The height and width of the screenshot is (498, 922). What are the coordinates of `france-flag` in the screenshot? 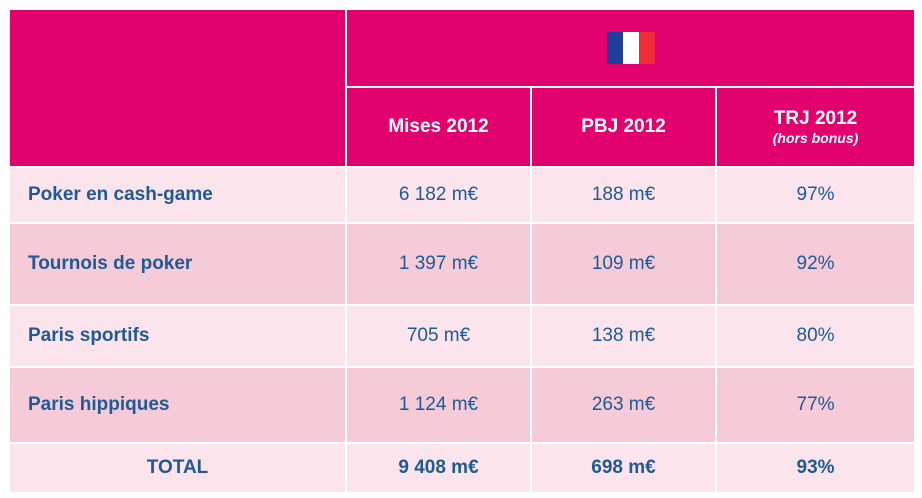 It's located at (630, 48).